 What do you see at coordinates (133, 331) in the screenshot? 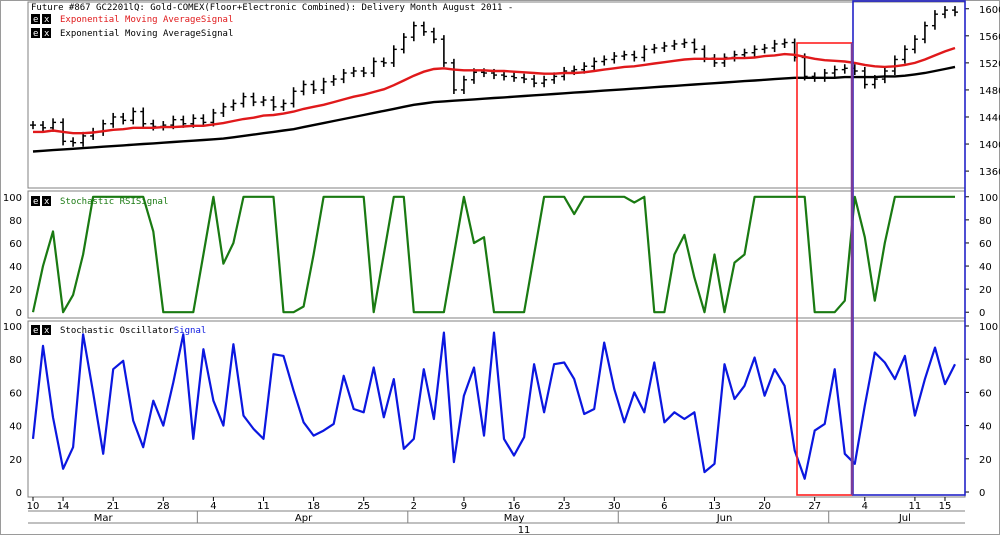
I see `stoch-legend-text: Stochastic OscillatorSignal` at bounding box center [133, 331].